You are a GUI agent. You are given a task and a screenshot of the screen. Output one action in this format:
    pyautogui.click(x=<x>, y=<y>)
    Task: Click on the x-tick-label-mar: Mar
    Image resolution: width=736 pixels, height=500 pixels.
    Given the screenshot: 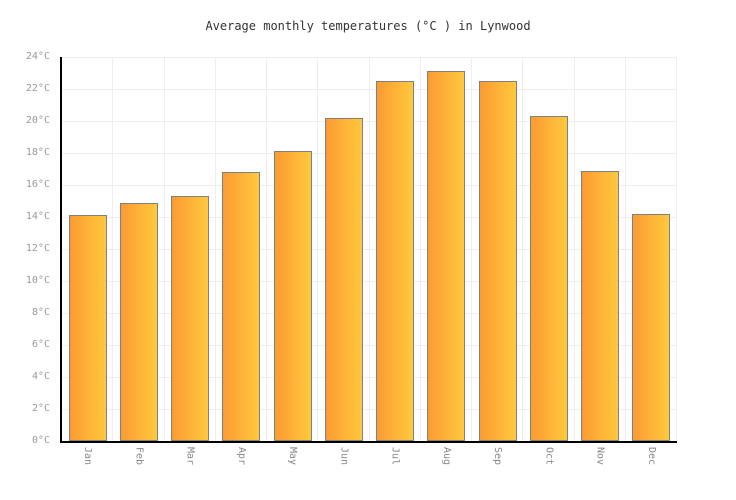 What is the action you would take?
    pyautogui.click(x=190, y=456)
    